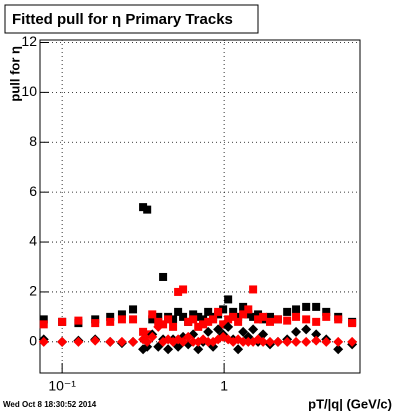 The image size is (400, 414). I want to click on title-box, so click(131, 19).